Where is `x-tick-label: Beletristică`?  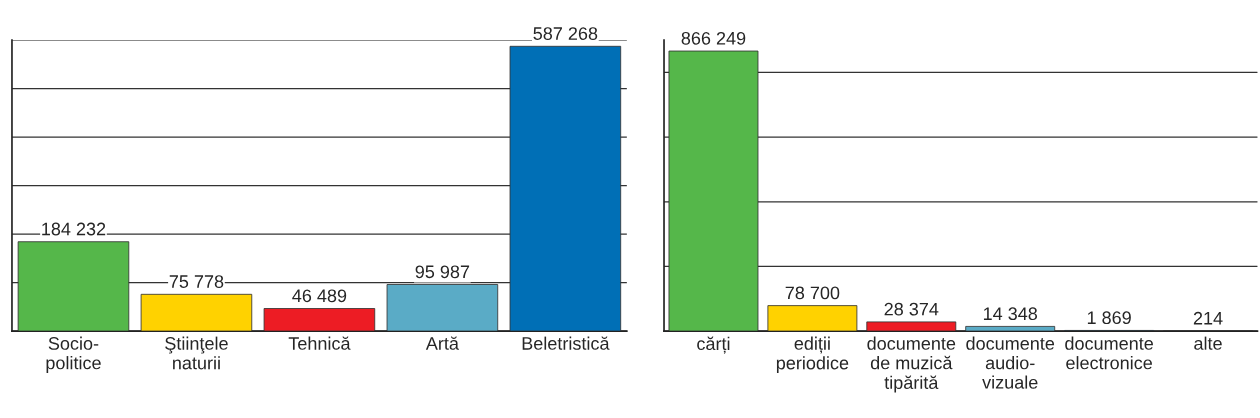 x-tick-label: Beletristică is located at coordinates (566, 343).